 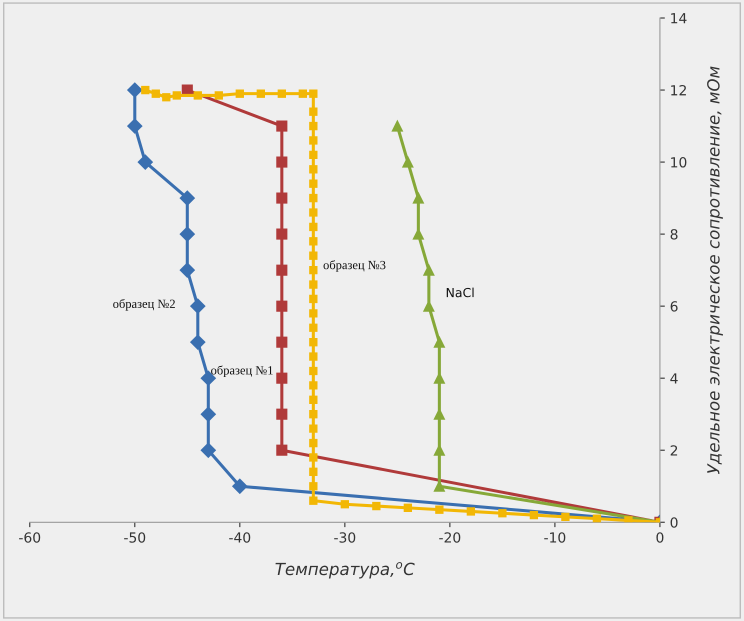 What do you see at coordinates (242, 371) in the screenshot?
I see `series-label: образец №1` at bounding box center [242, 371].